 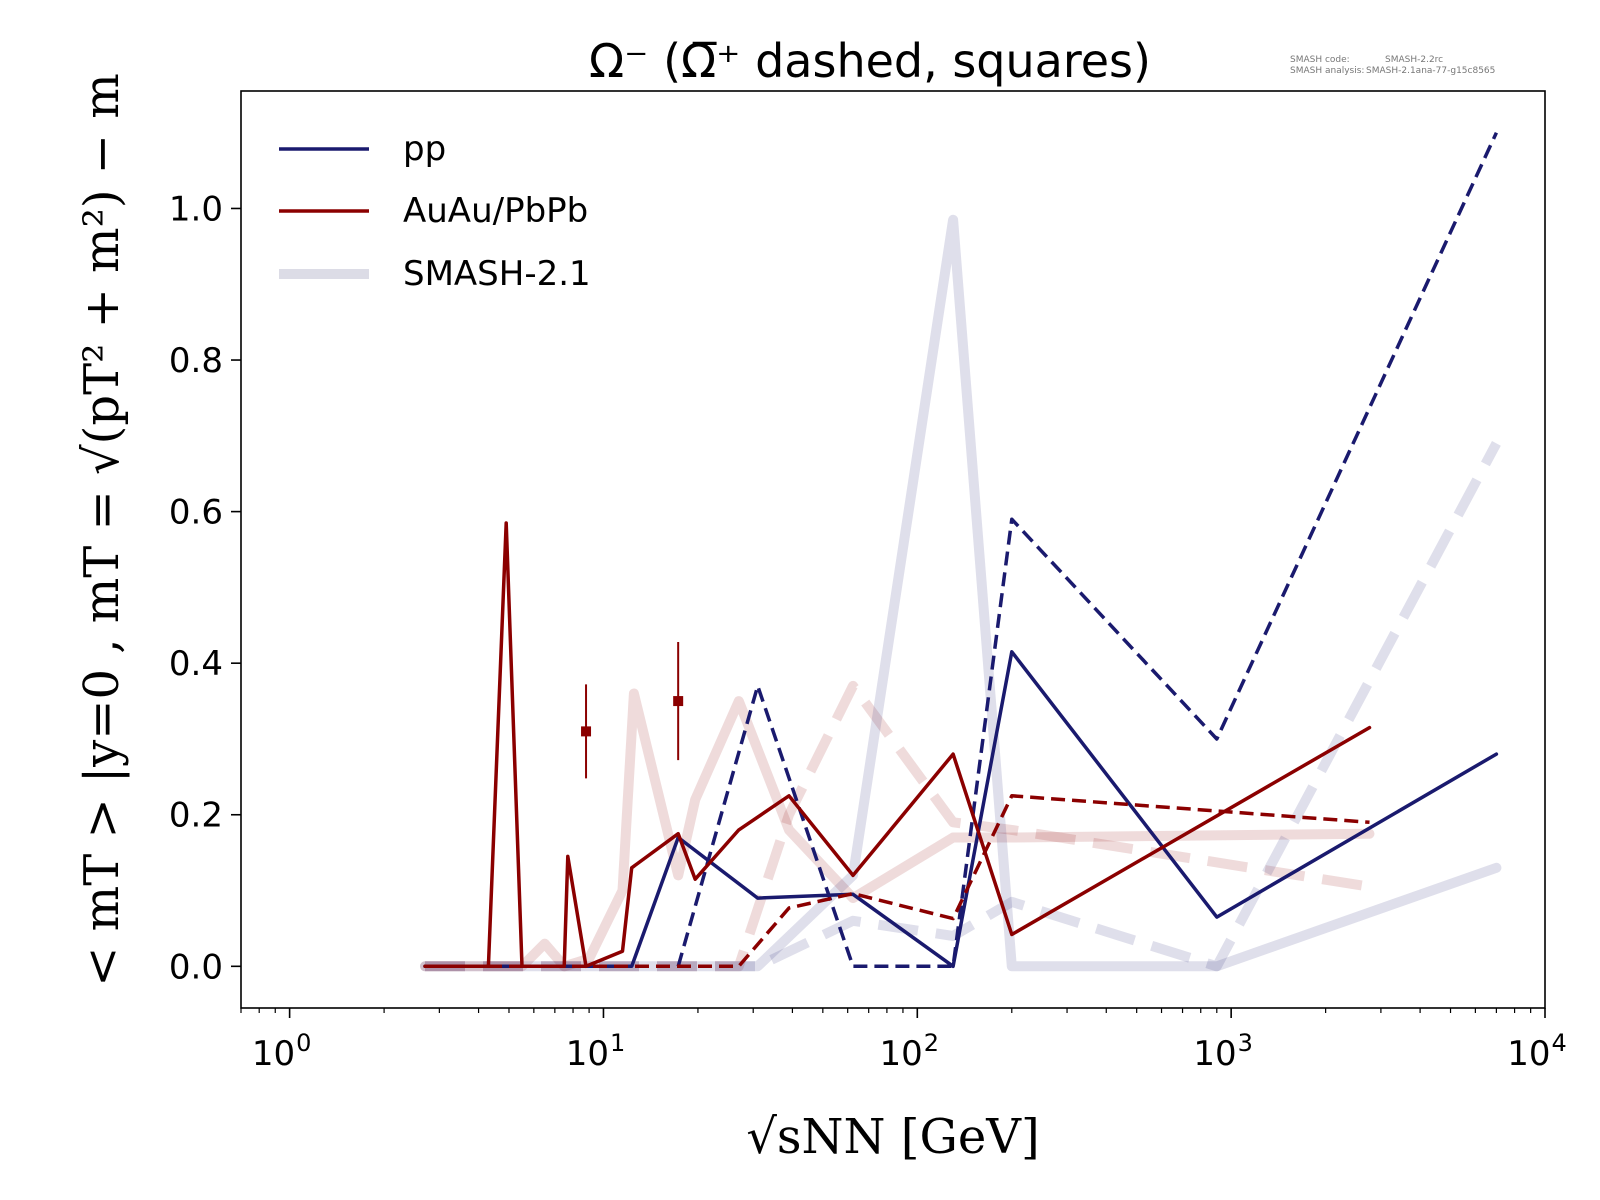 What do you see at coordinates (495, 211) in the screenshot?
I see `legend-label-auau-pbpb: AuAu/PbPb` at bounding box center [495, 211].